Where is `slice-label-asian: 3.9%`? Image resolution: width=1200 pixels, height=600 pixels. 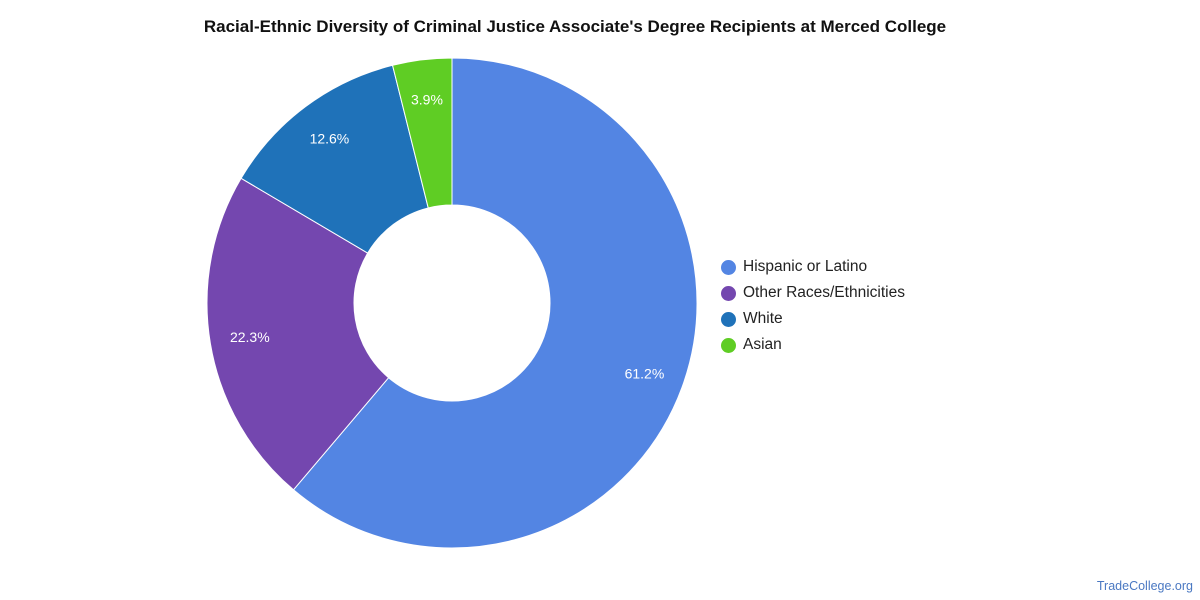 slice-label-asian: 3.9% is located at coordinates (427, 100).